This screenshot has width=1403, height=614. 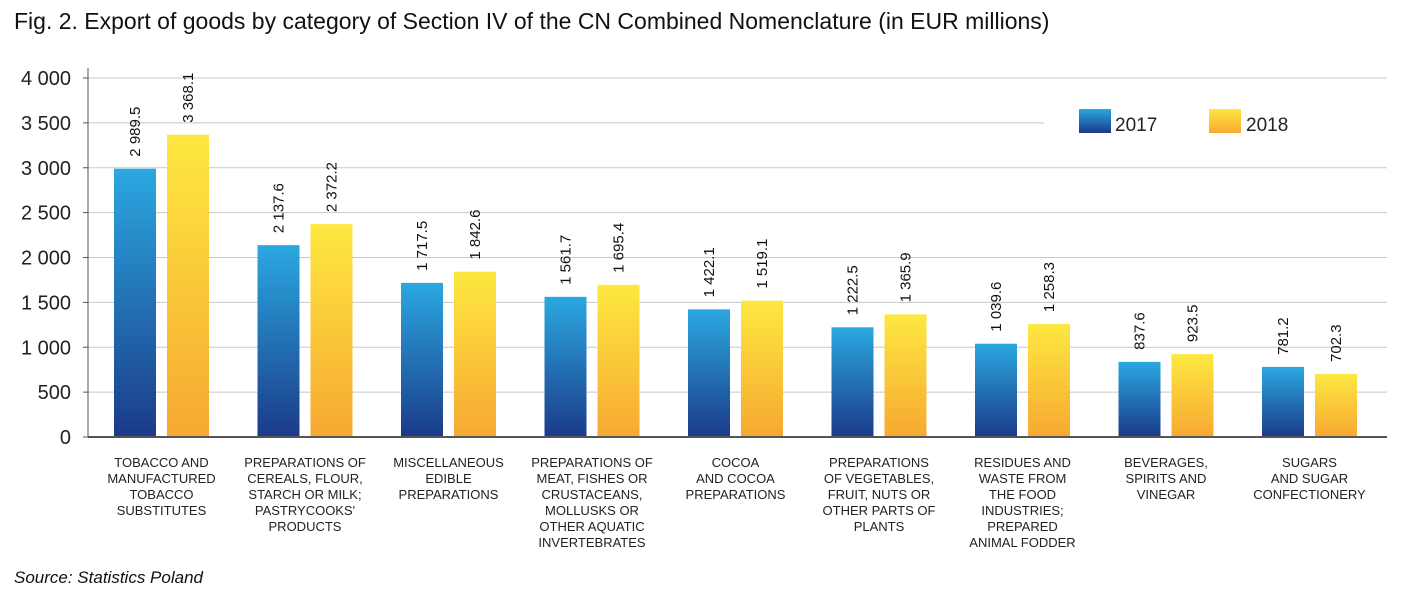 I want to click on category-label-line: MEAT, FISHES OR, so click(x=592, y=478).